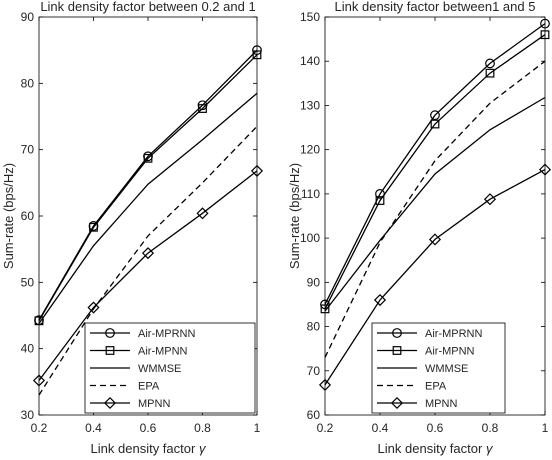 This screenshot has width=552, height=460. What do you see at coordinates (28, 349) in the screenshot?
I see `y-tick-label: 40` at bounding box center [28, 349].